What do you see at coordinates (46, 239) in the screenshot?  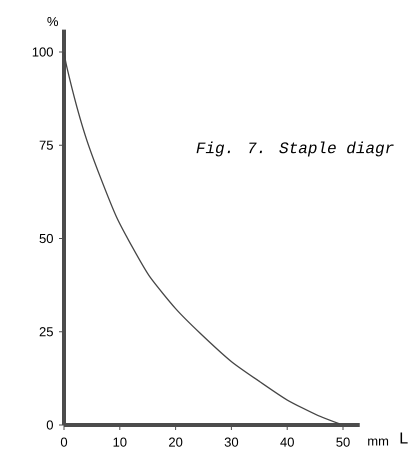 I see `y-tick-label: 50` at bounding box center [46, 239].